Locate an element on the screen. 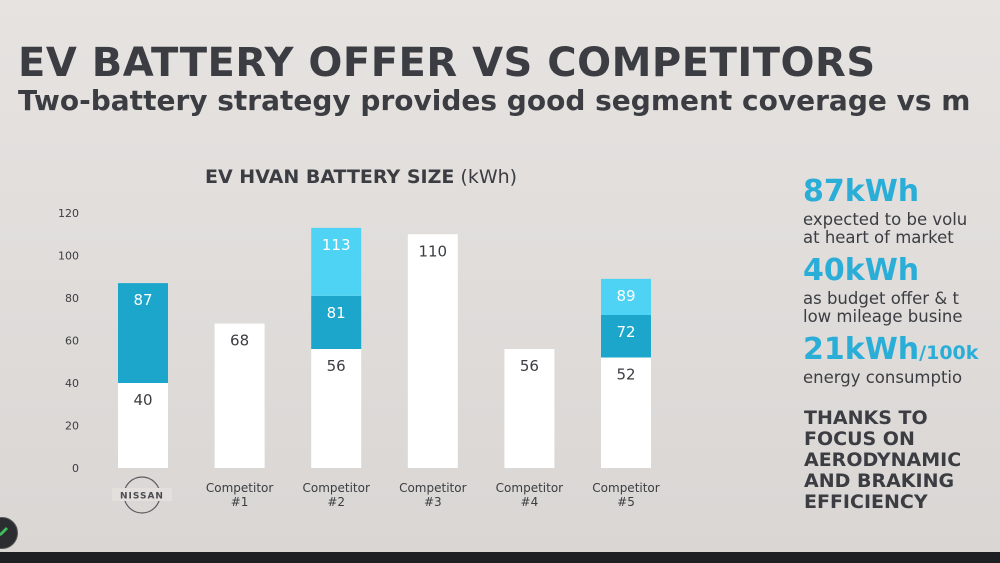  nissan-logo-text: NISSAN is located at coordinates (142, 497).